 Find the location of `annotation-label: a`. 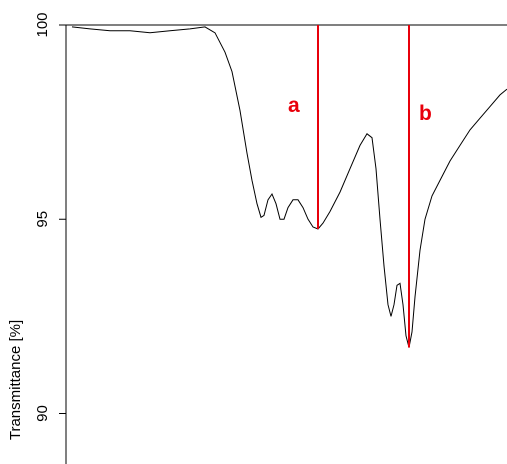

annotation-label: a is located at coordinates (294, 105).